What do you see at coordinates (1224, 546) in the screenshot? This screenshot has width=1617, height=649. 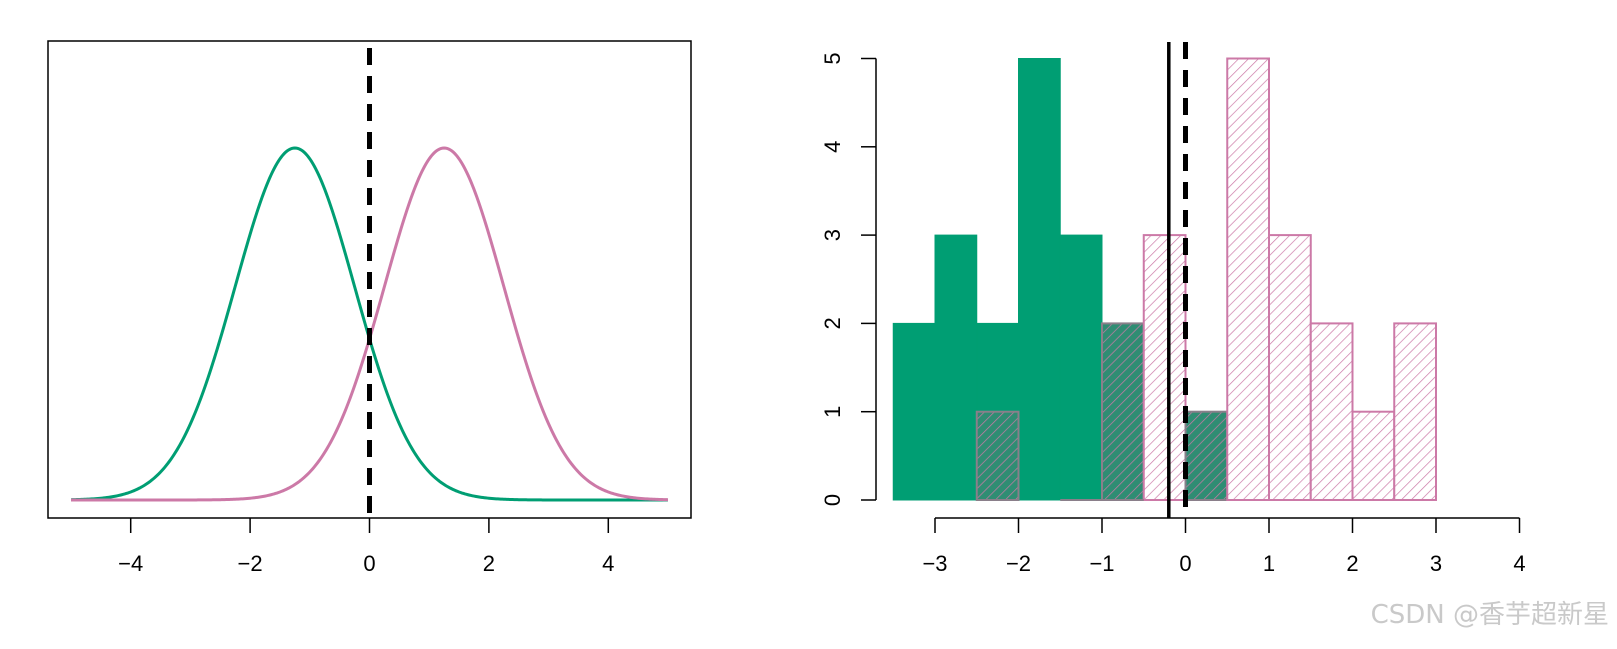 I see `x-axis: −3 −2 −1 0 1 2 3 4` at bounding box center [1224, 546].